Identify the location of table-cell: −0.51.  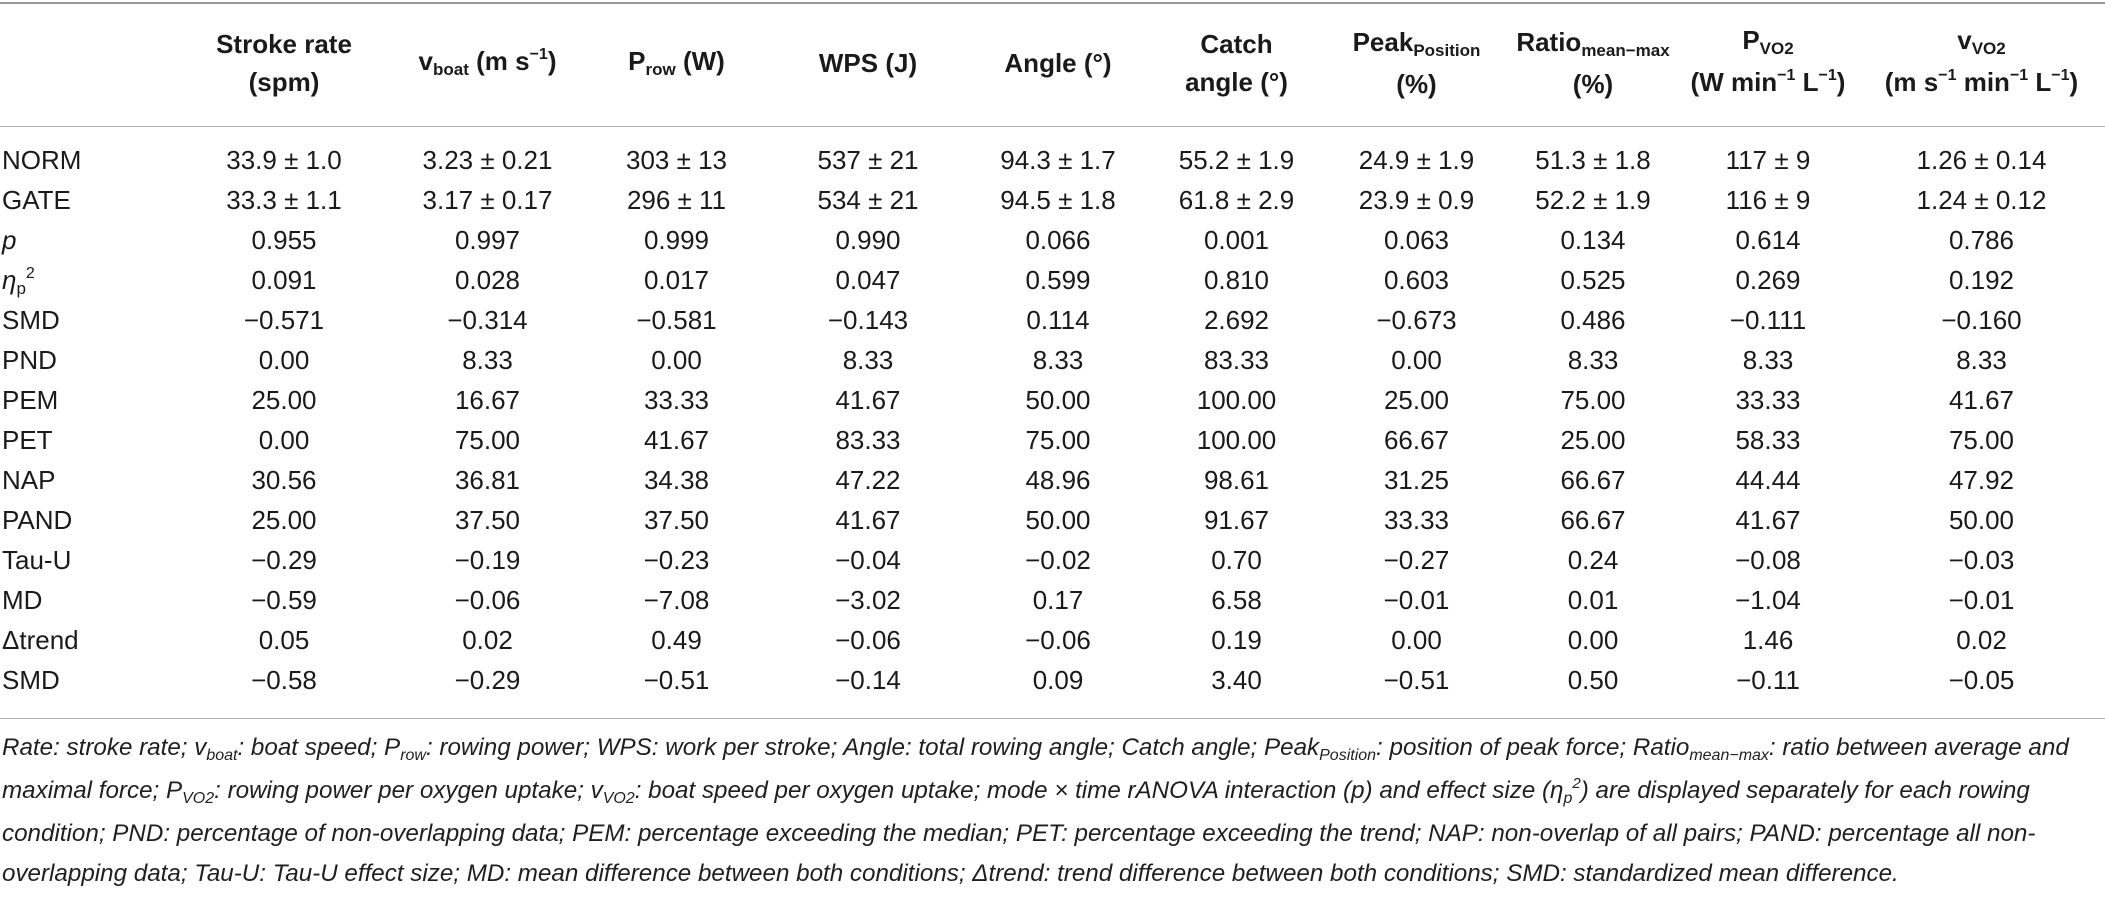
(1416, 679).